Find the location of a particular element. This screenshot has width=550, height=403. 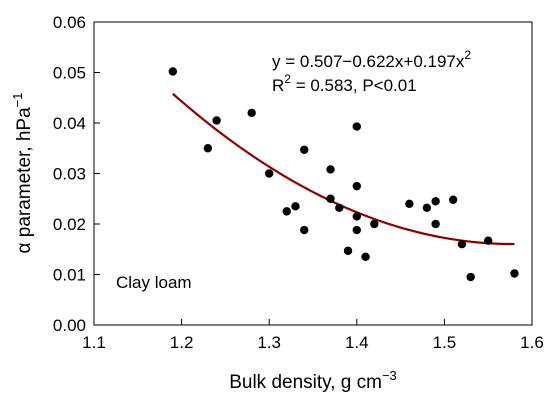

x-tick-label: 1.3 is located at coordinates (269, 342).